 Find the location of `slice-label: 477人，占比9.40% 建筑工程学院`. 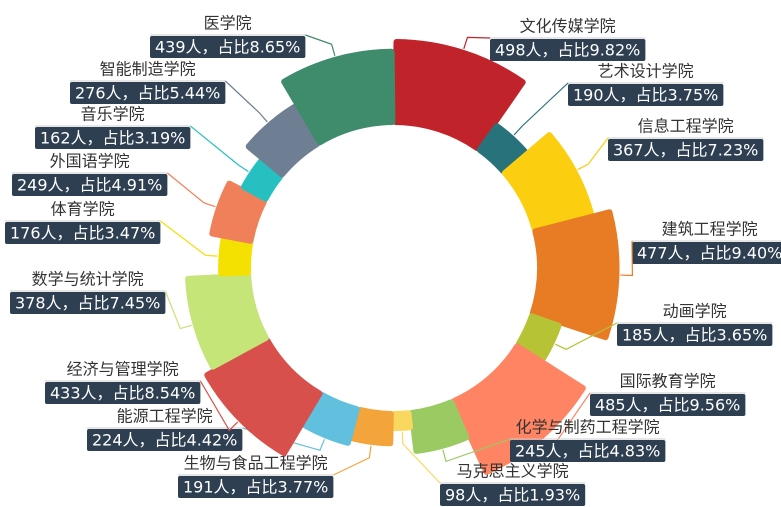

slice-label: 477人，占比9.40% 建筑工程学院 is located at coordinates (700, 248).